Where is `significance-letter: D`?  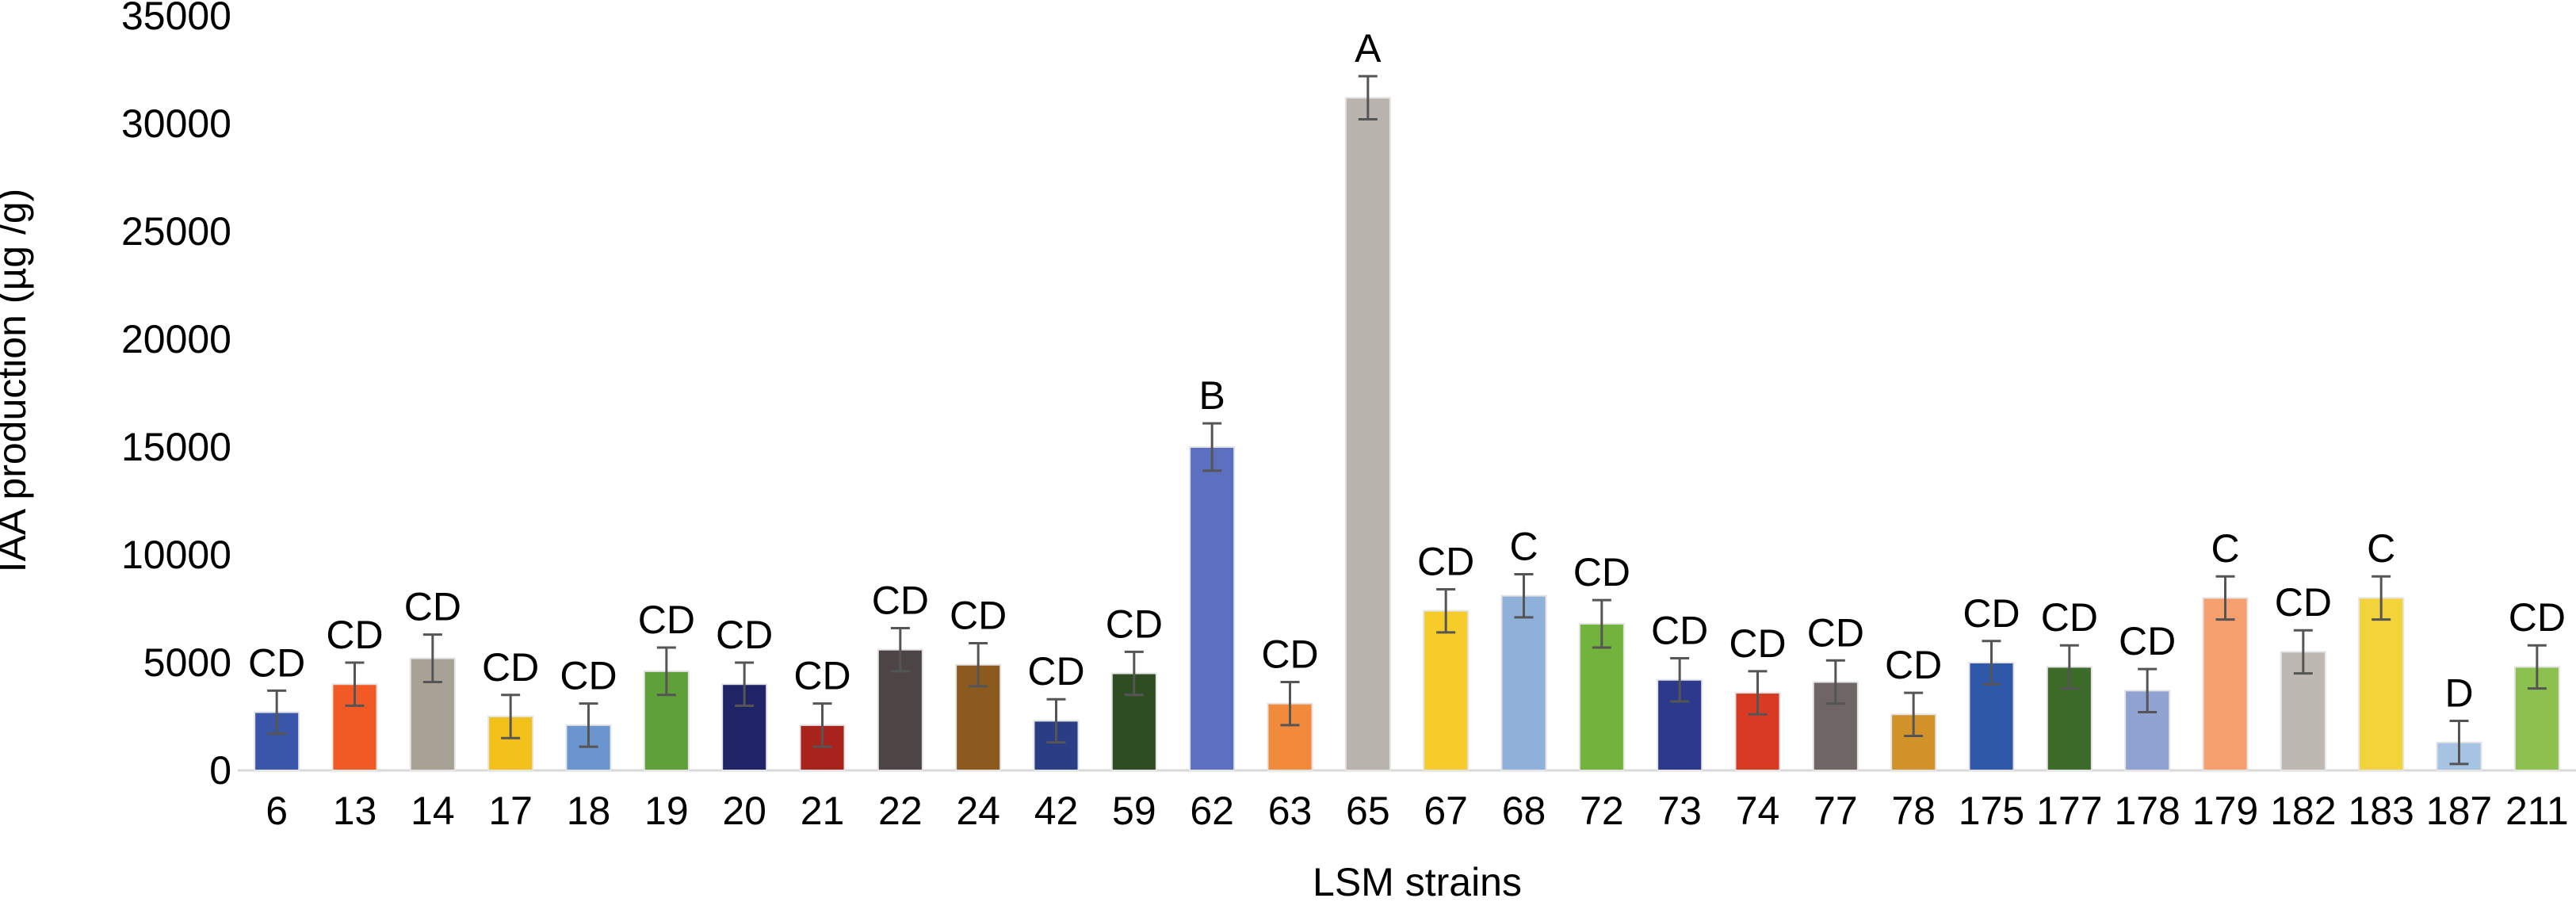
significance-letter: D is located at coordinates (2458, 693).